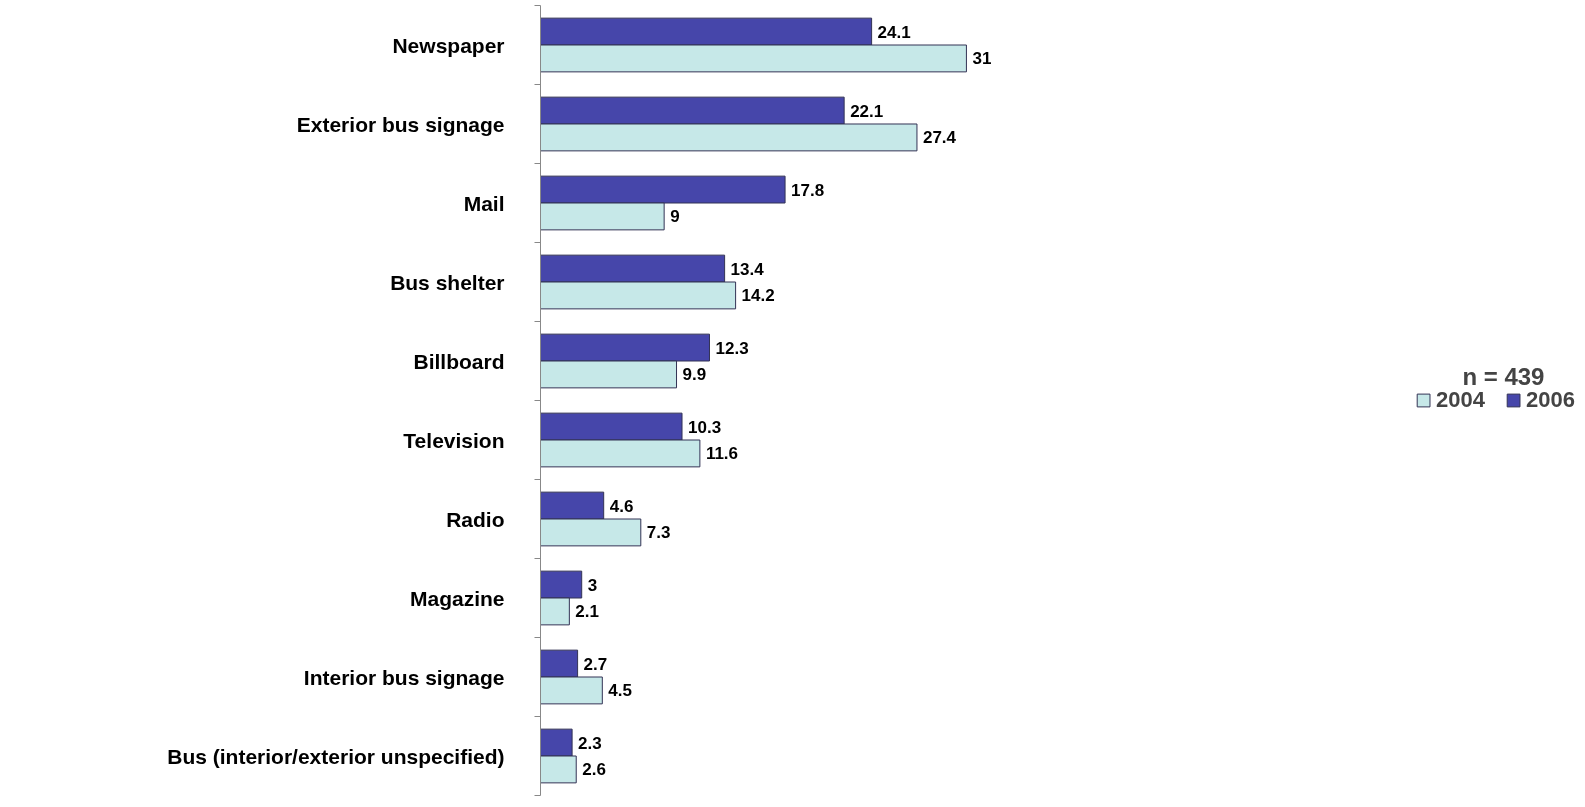 The image size is (1585, 807). What do you see at coordinates (448, 45) in the screenshot?
I see `y-tick-label: Newspaper` at bounding box center [448, 45].